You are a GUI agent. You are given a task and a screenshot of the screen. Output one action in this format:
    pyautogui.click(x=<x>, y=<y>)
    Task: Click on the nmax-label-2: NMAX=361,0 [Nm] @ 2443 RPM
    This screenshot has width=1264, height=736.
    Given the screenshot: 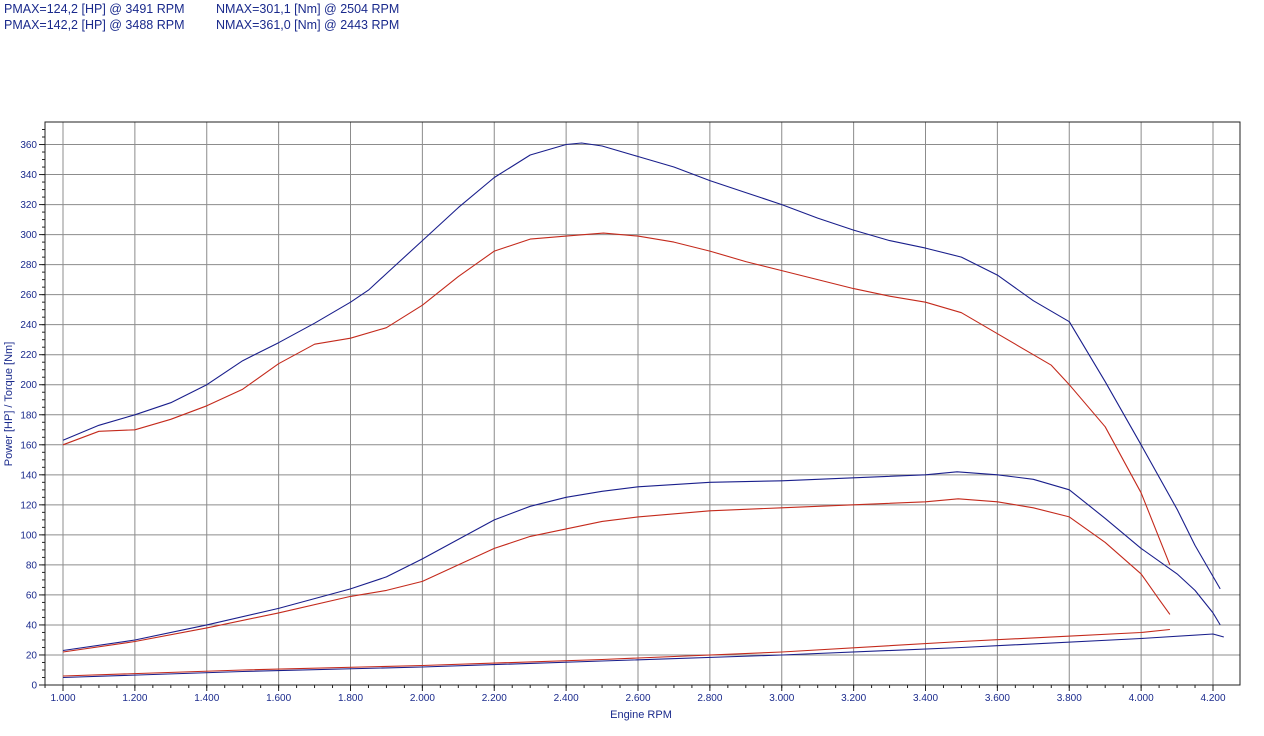 What is the action you would take?
    pyautogui.click(x=308, y=25)
    